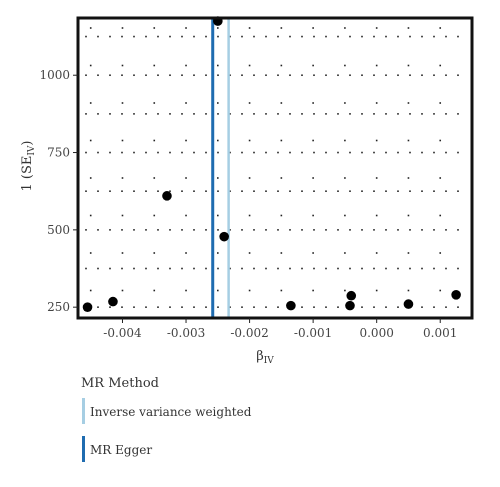  Describe the element at coordinates (269, 361) in the screenshot. I see `x-axis-label-sub: IV` at that location.